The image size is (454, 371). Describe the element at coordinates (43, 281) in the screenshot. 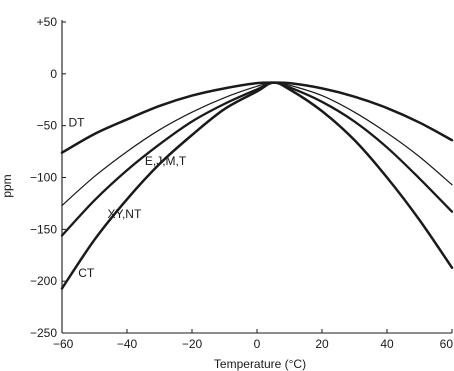

I see `y-tick-label: −200` at that location.